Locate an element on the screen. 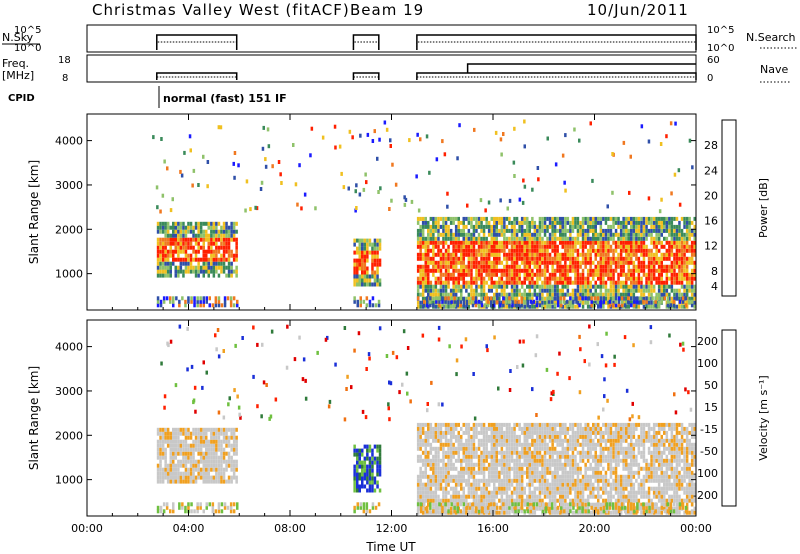 This screenshot has width=800, height=554. y-tick-label: 1000 is located at coordinates (69, 274).